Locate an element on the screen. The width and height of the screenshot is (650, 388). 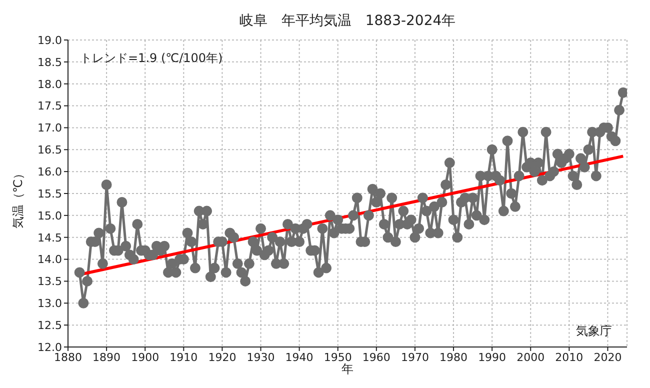
y-tick-label: 14.0 is located at coordinates (50, 259).